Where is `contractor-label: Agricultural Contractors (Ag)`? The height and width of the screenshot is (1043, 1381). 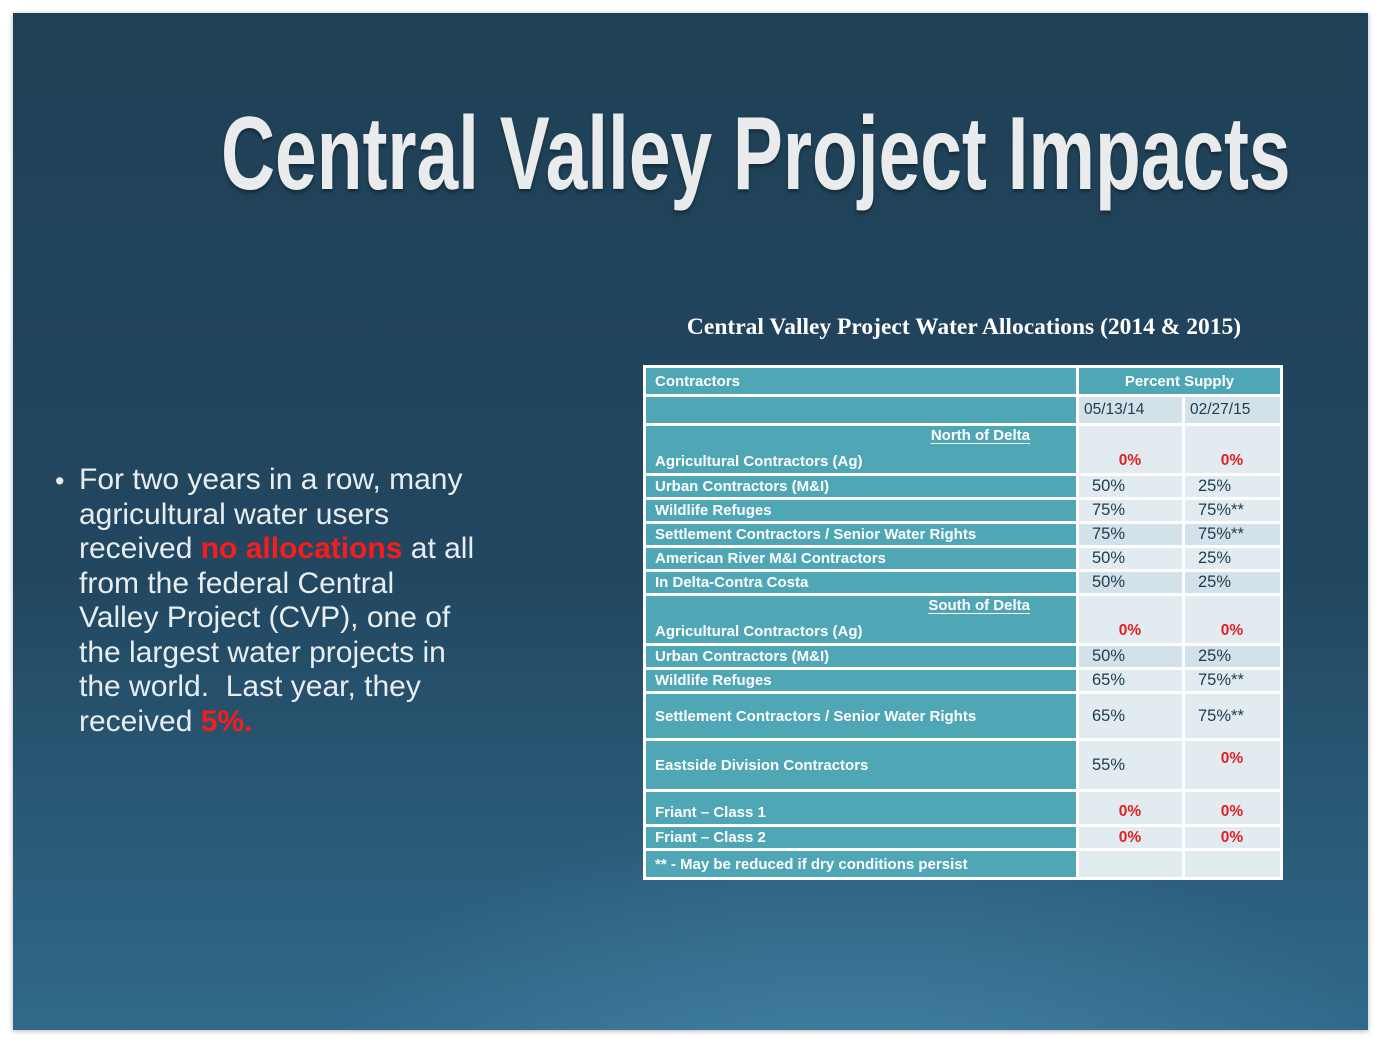
contractor-label: Agricultural Contractors (Ag) is located at coordinates (759, 631).